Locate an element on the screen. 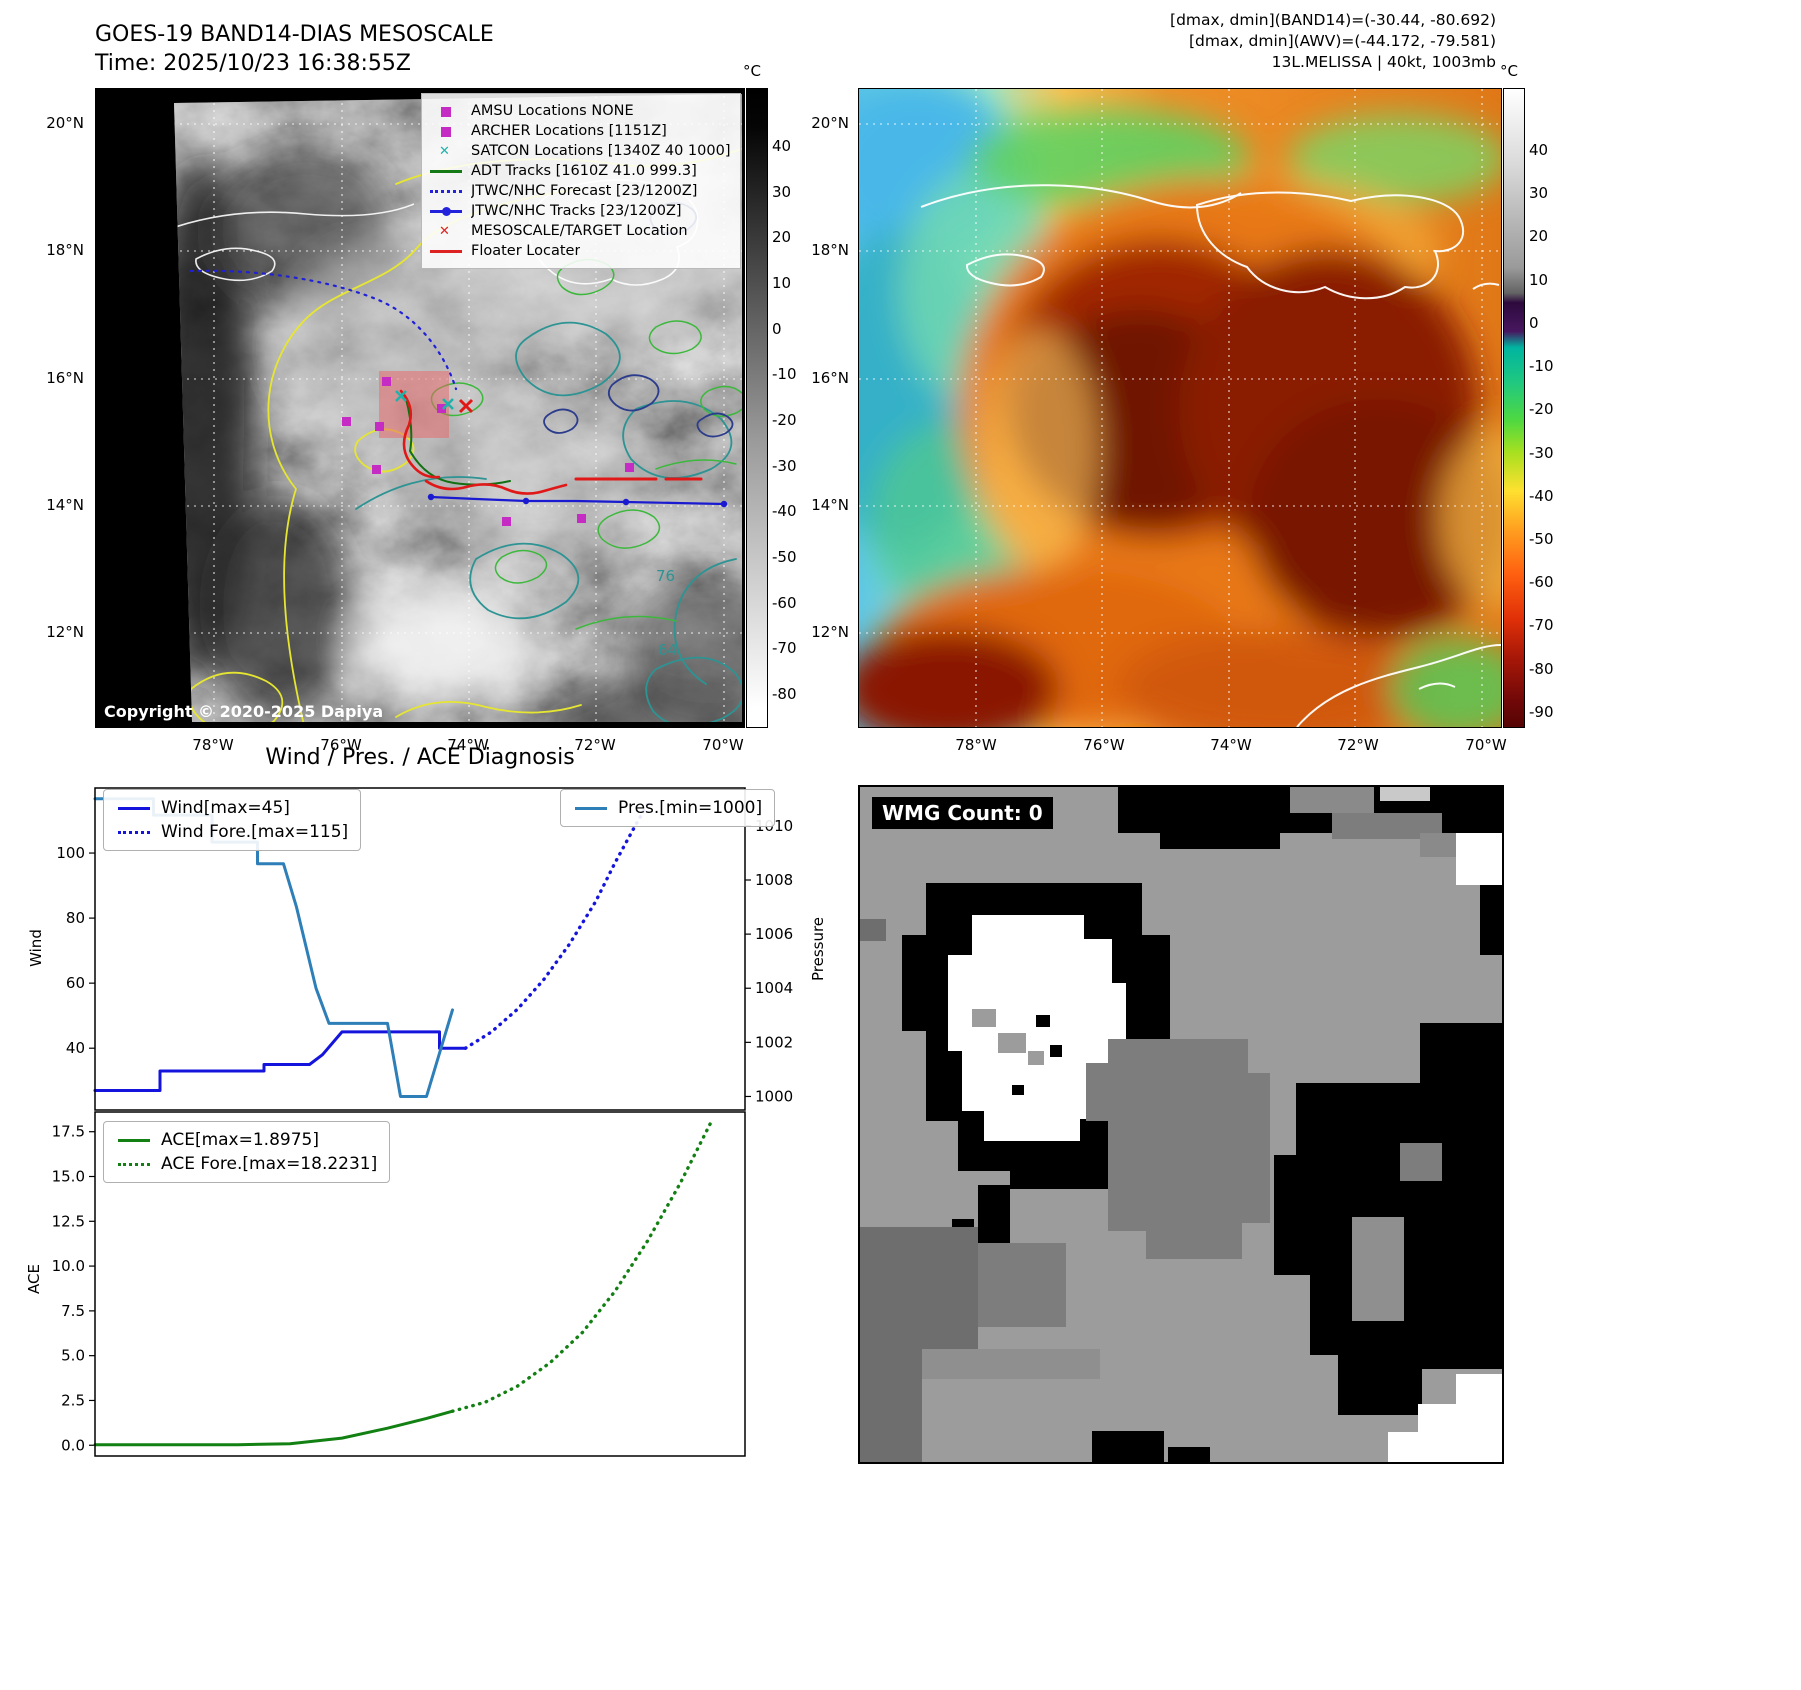  storm-tracks is located at coordinates (457, 387).